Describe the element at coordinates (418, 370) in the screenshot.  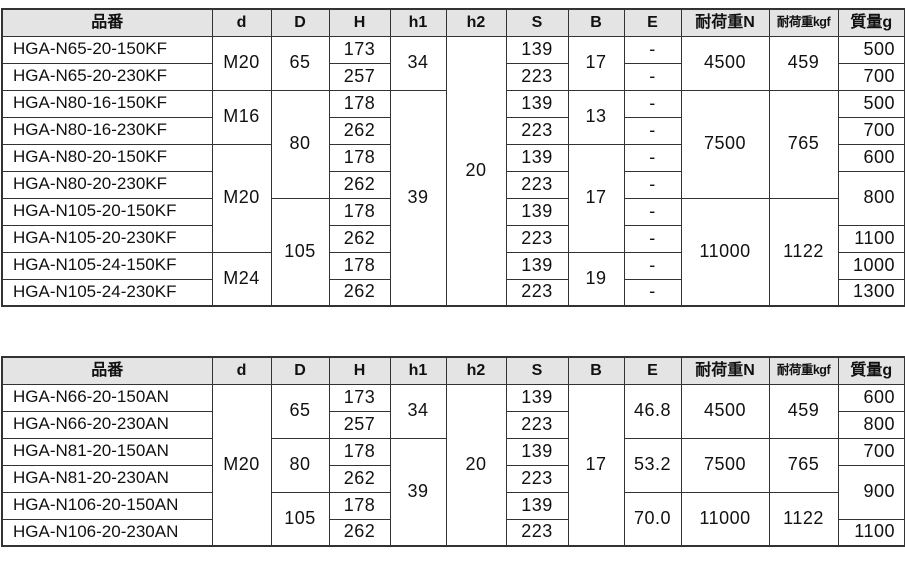
I see `column-header-h1: h1` at that location.